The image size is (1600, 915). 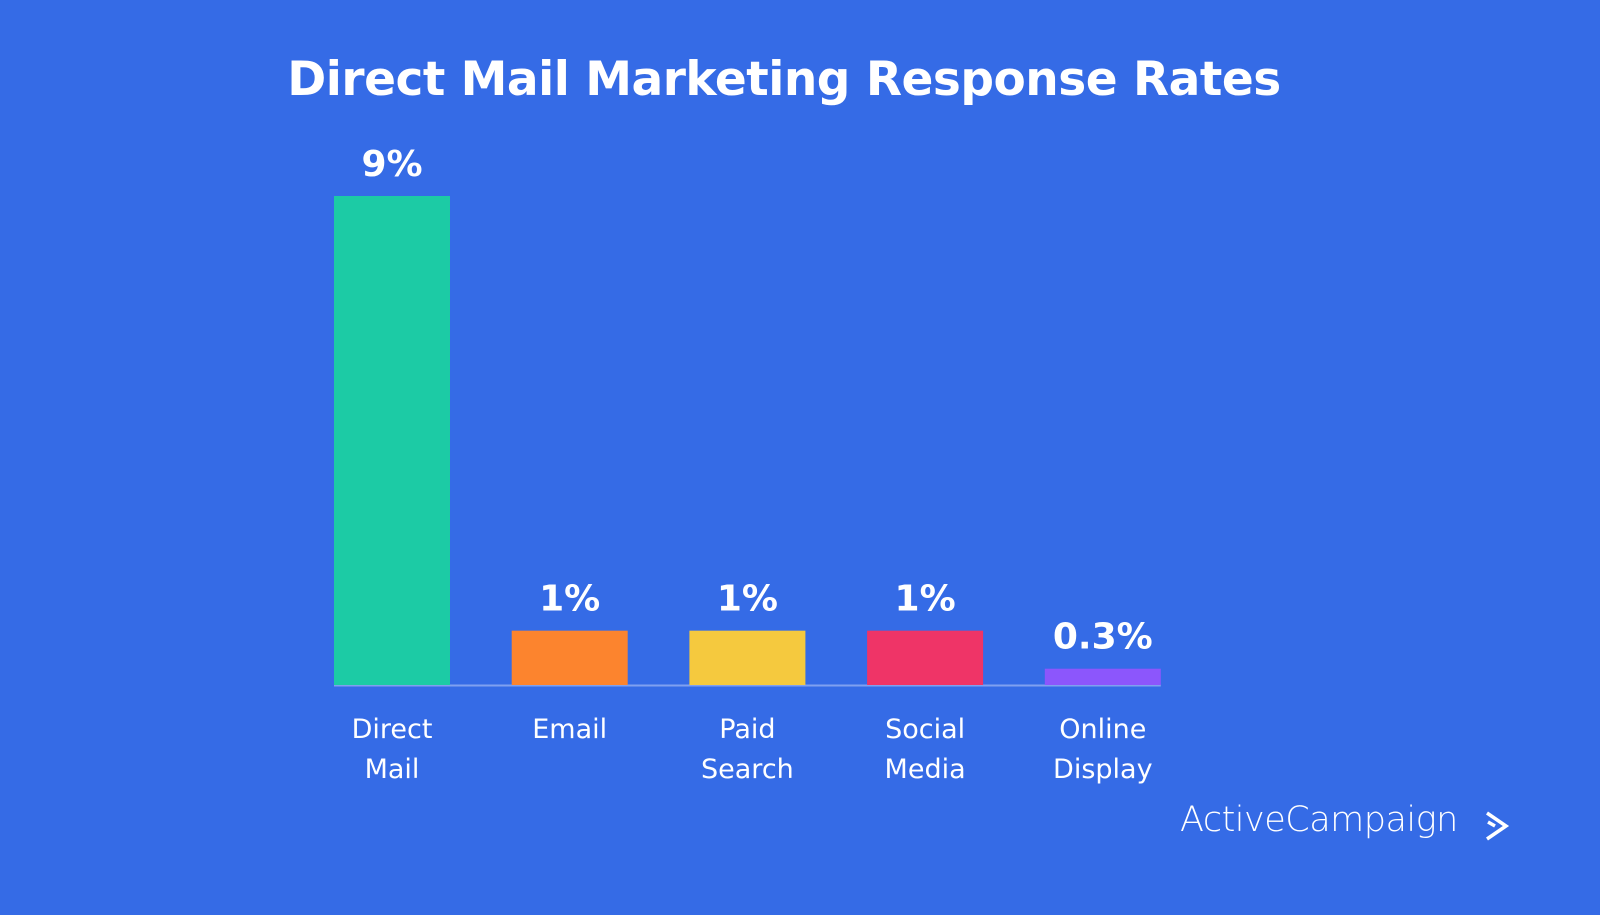 What do you see at coordinates (784, 79) in the screenshot?
I see `chart-title: Direct Mail Marketing Response Rates` at bounding box center [784, 79].